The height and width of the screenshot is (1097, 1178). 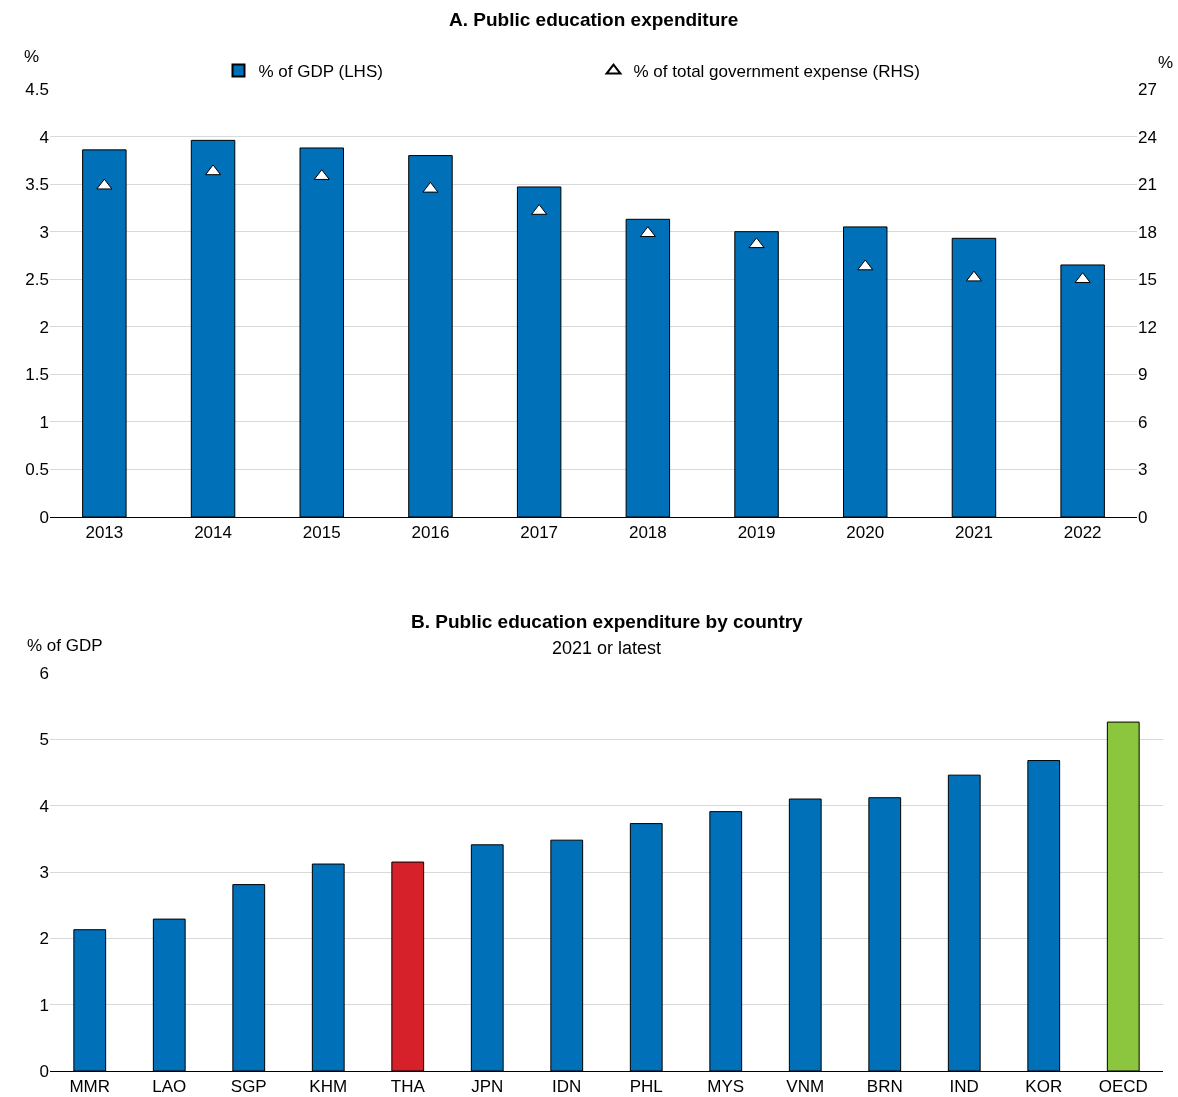 I want to click on y-tick-label: 5, so click(x=44, y=740).